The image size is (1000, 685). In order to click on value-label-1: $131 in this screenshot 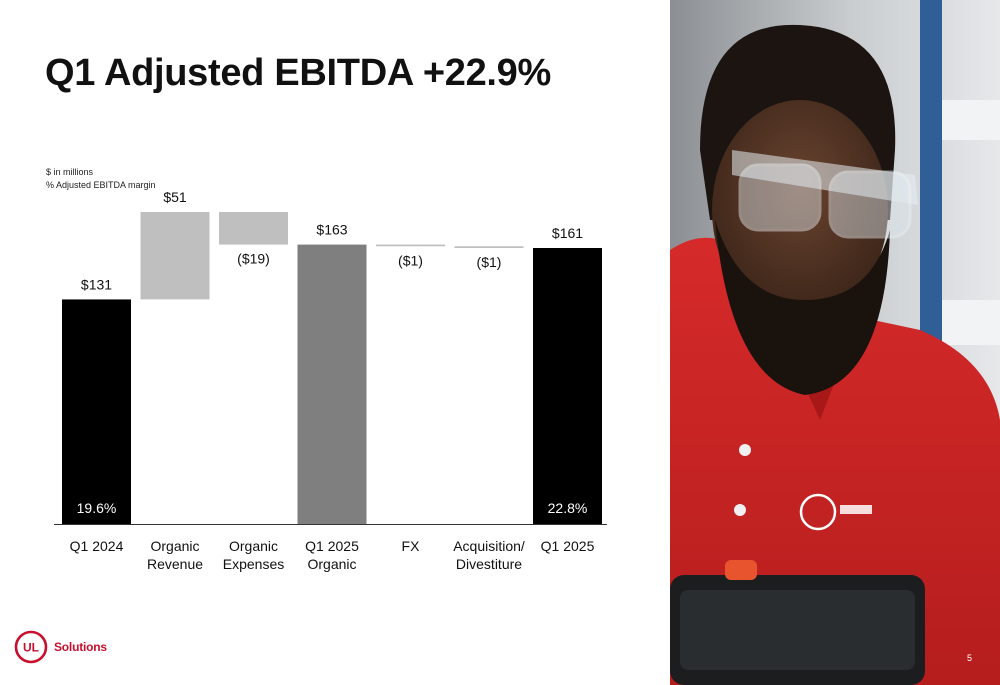, I will do `click(96, 284)`.